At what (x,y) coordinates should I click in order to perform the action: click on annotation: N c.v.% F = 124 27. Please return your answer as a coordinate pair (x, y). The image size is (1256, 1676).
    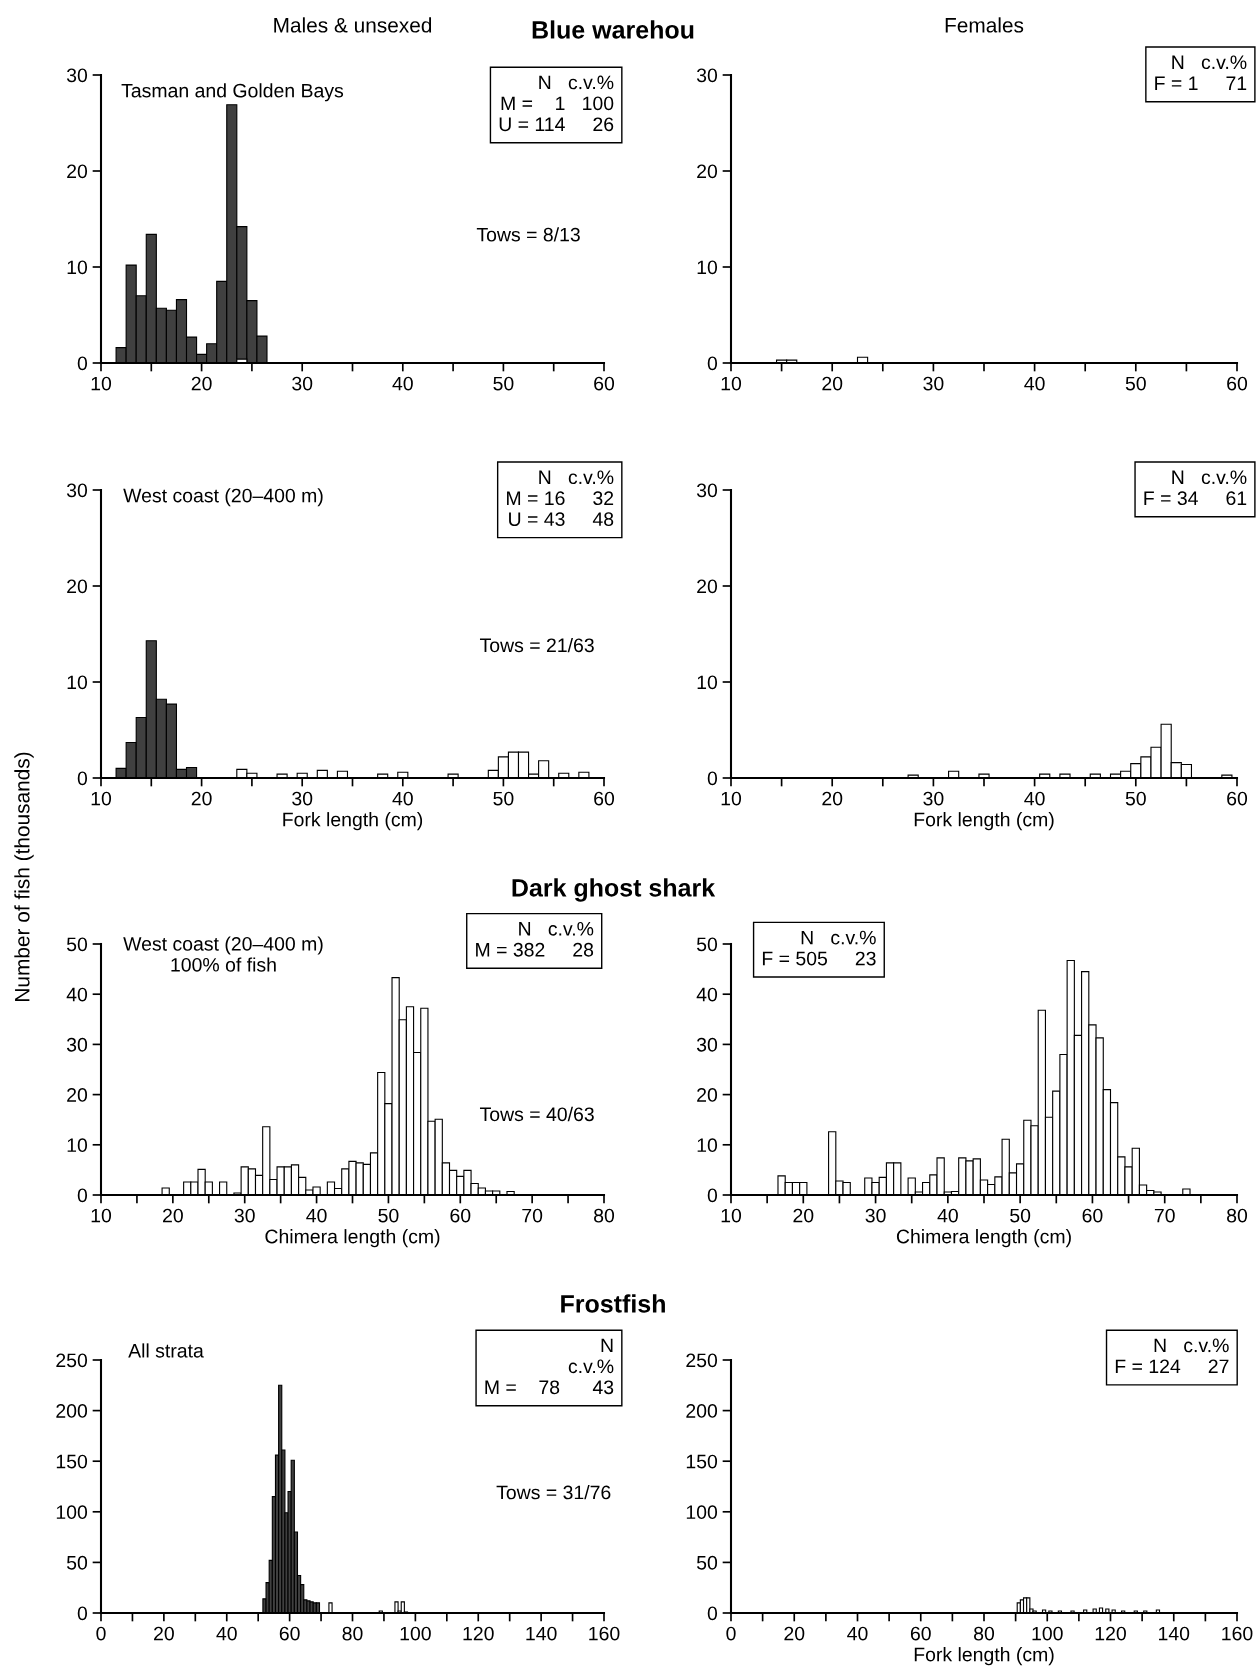
    Looking at the image, I should click on (1172, 1356).